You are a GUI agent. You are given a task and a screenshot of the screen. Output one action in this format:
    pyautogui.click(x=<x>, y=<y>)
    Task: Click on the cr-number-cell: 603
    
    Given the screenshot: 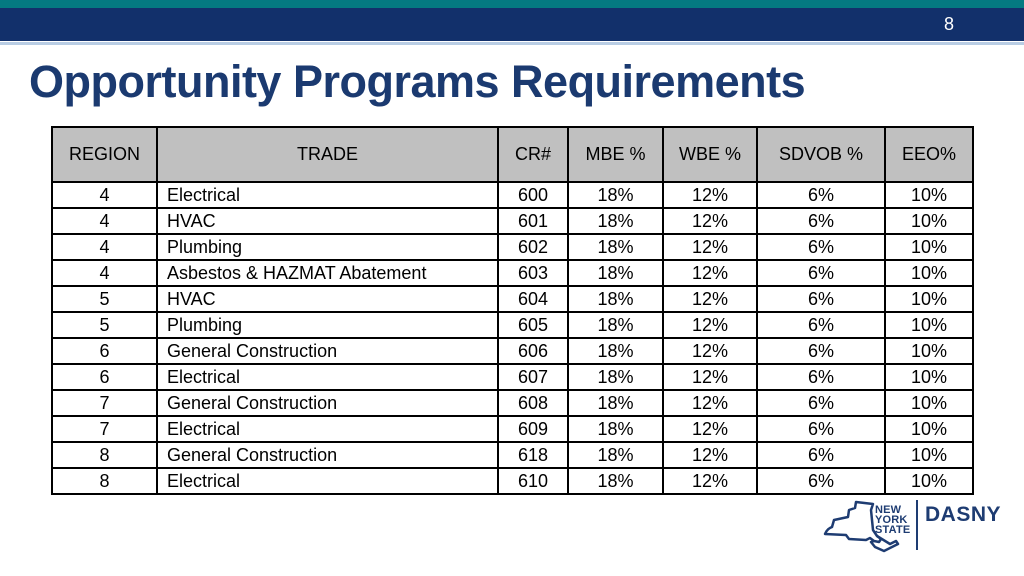 What is the action you would take?
    pyautogui.click(x=533, y=273)
    